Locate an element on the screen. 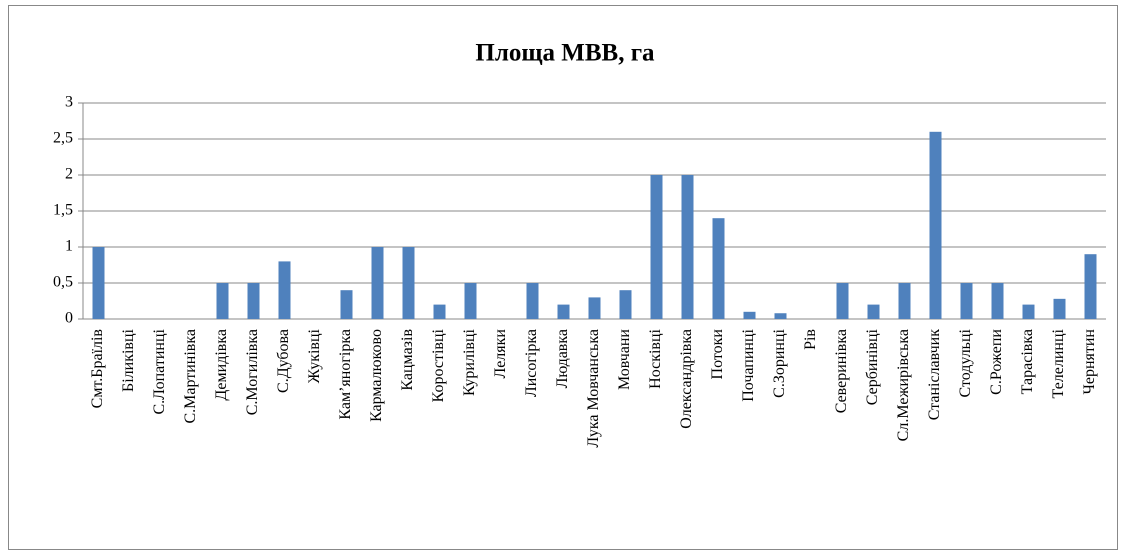  x-tick-label: Демидівка is located at coordinates (221, 365).